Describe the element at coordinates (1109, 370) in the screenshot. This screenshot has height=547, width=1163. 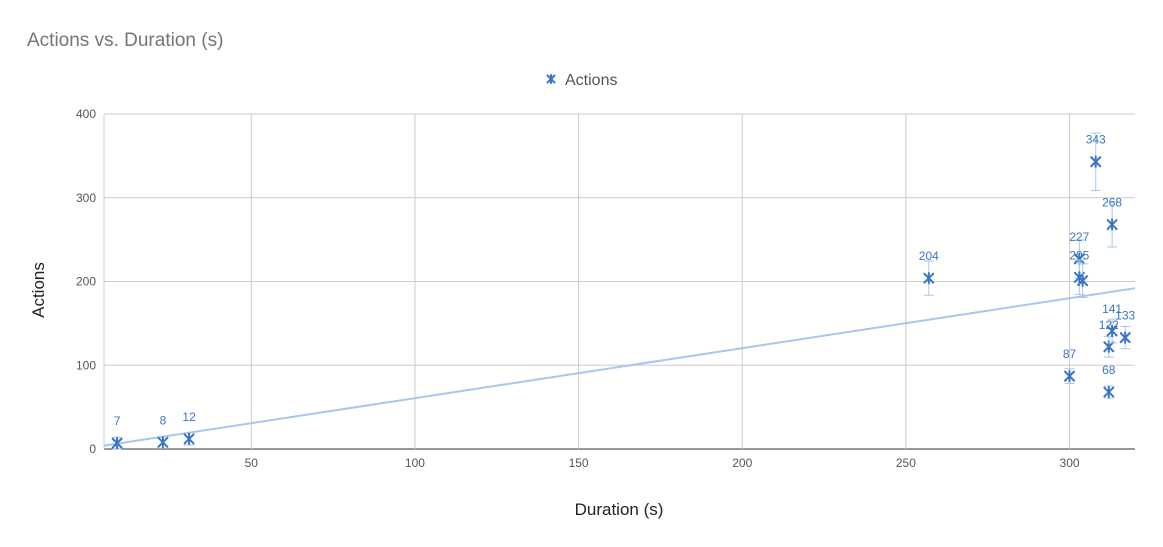
I see `data-label: 68` at that location.